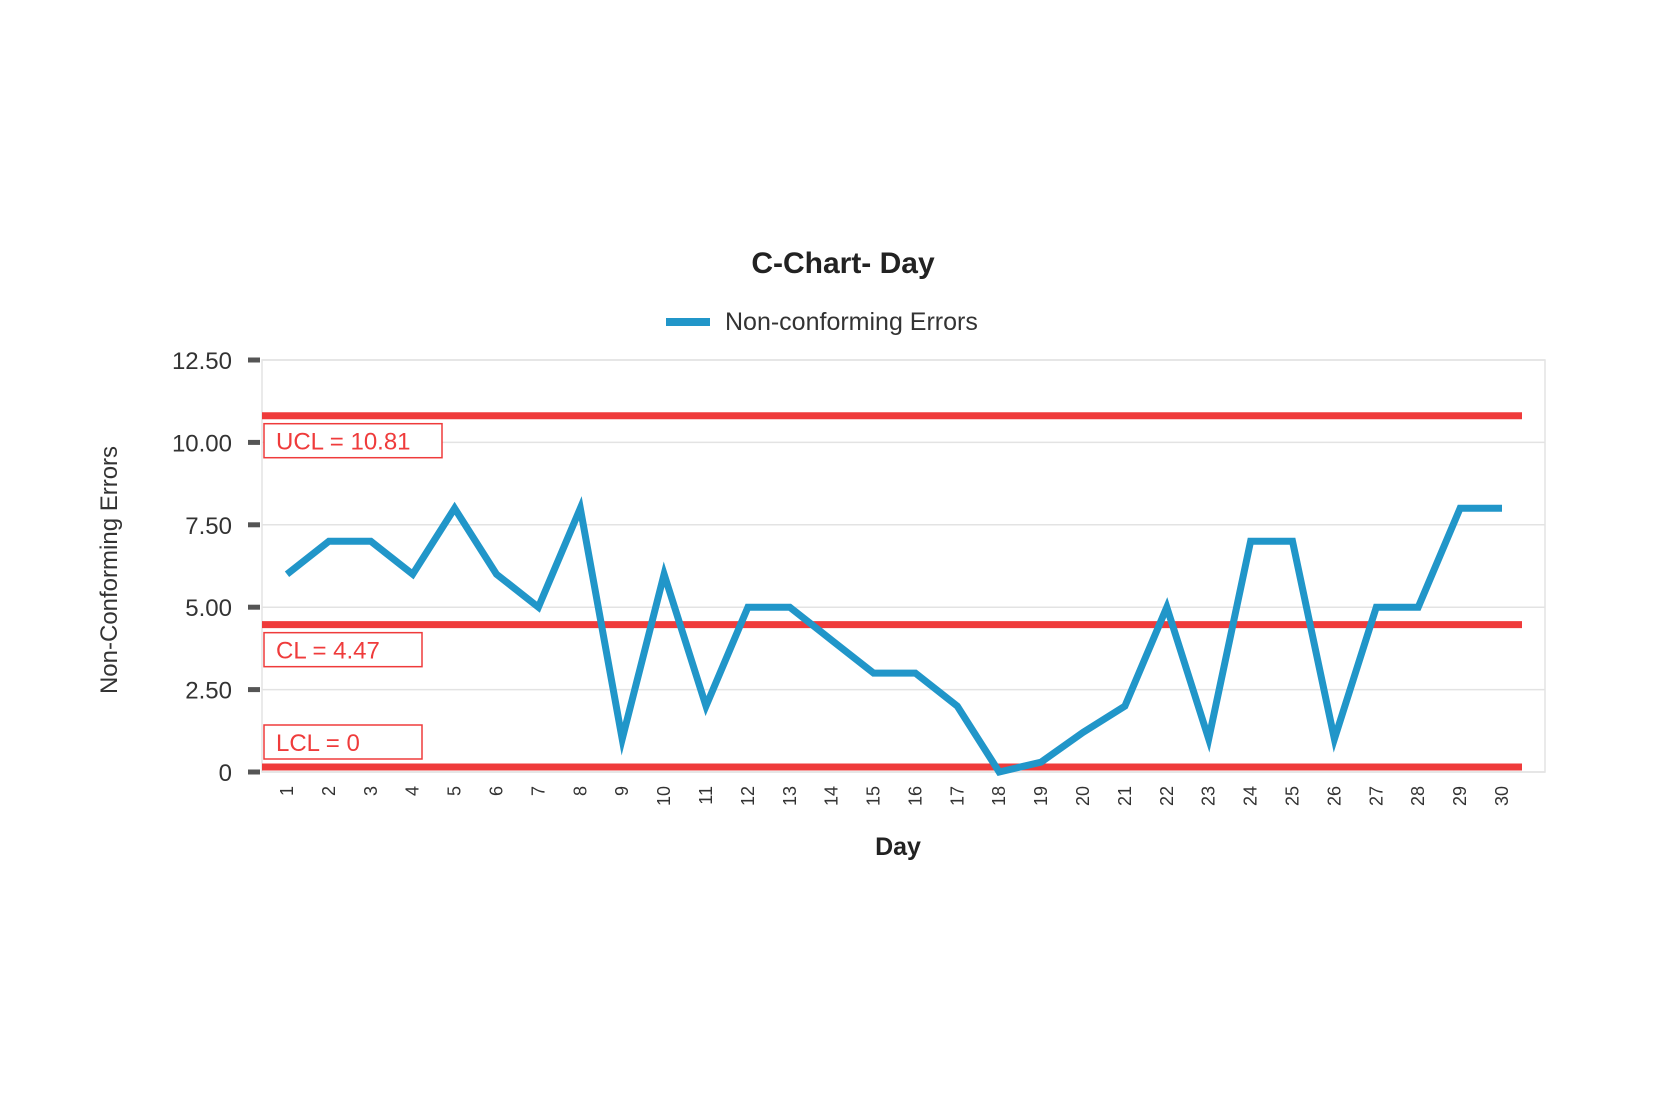 This screenshot has width=1654, height=1112. I want to click on x-tick-label: 3, so click(371, 791).